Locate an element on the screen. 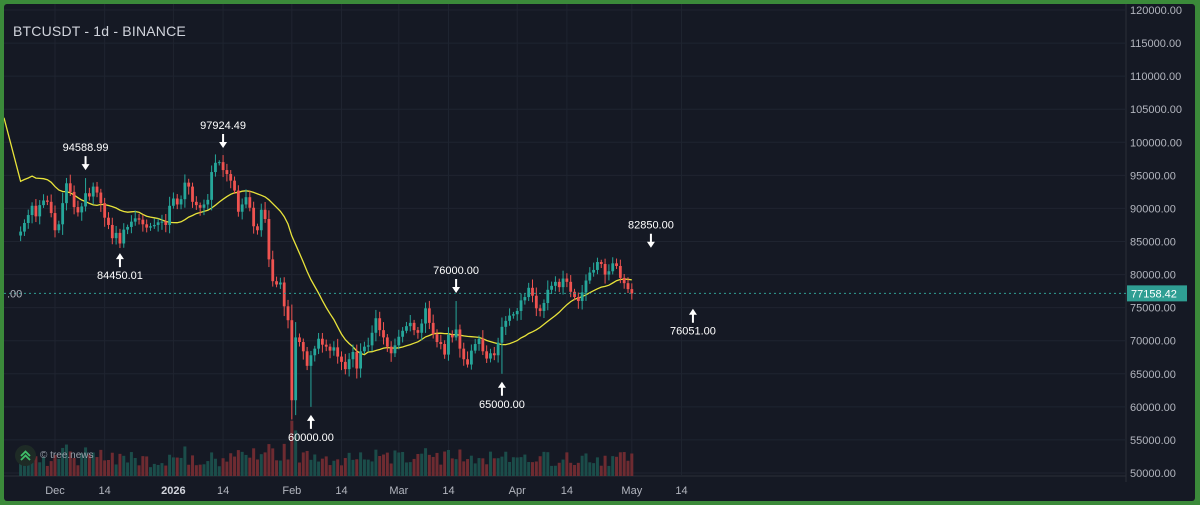 Image resolution: width=1200 pixels, height=505 pixels. price-tick-label: 110000.00 is located at coordinates (1155, 77).